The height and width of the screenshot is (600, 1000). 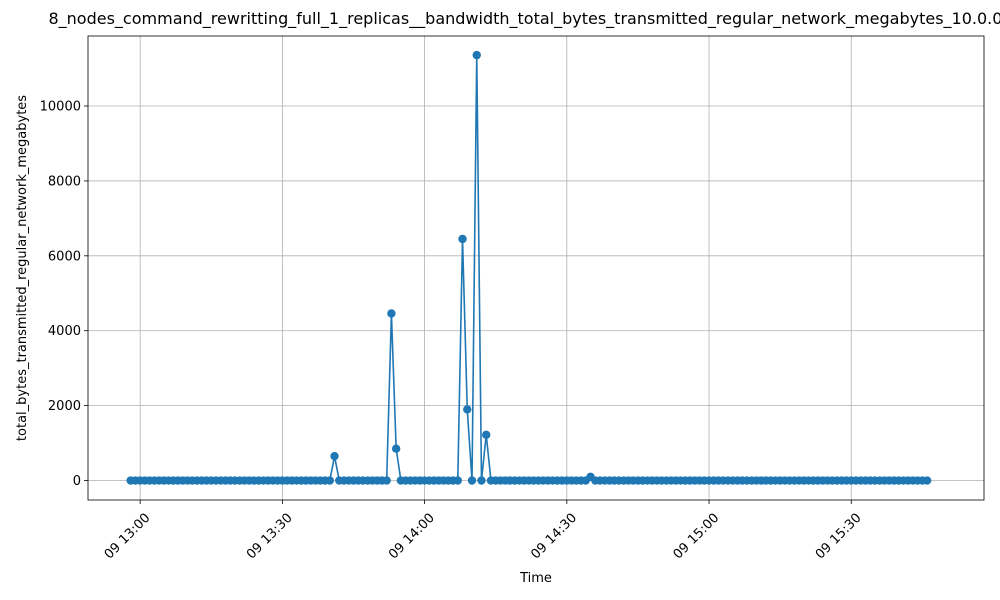 What do you see at coordinates (60, 107) in the screenshot?
I see `y-tick-label: 10000` at bounding box center [60, 107].